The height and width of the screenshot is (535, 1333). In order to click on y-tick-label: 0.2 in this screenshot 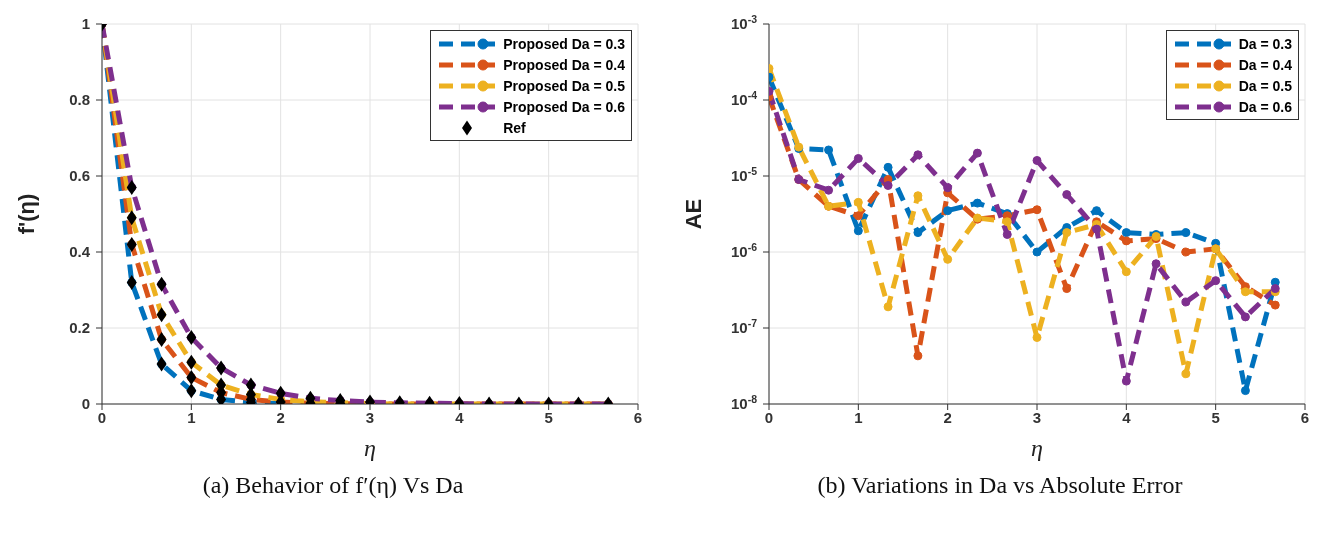, I will do `click(79, 327)`.